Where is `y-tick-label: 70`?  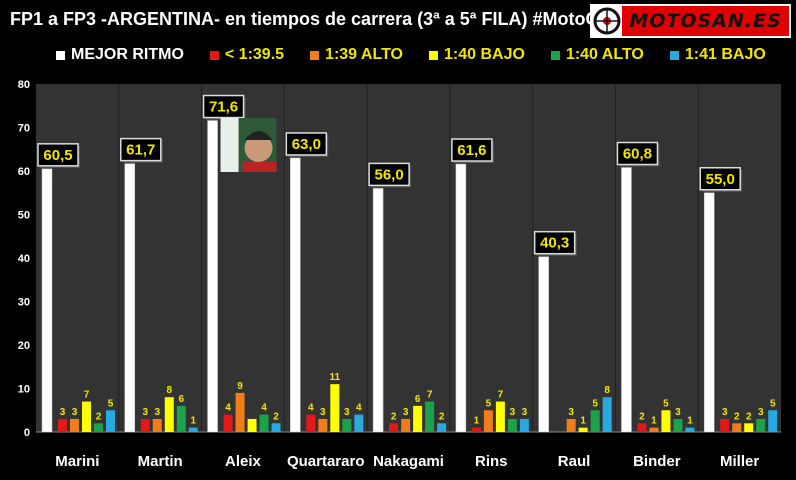 y-tick-label: 70 is located at coordinates (24, 129).